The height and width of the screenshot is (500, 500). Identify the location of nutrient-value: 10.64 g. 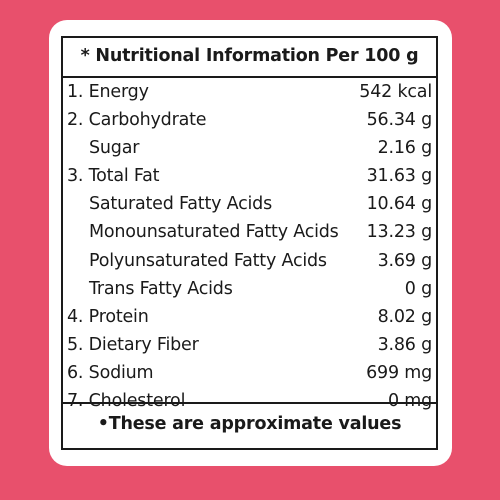
(399, 204).